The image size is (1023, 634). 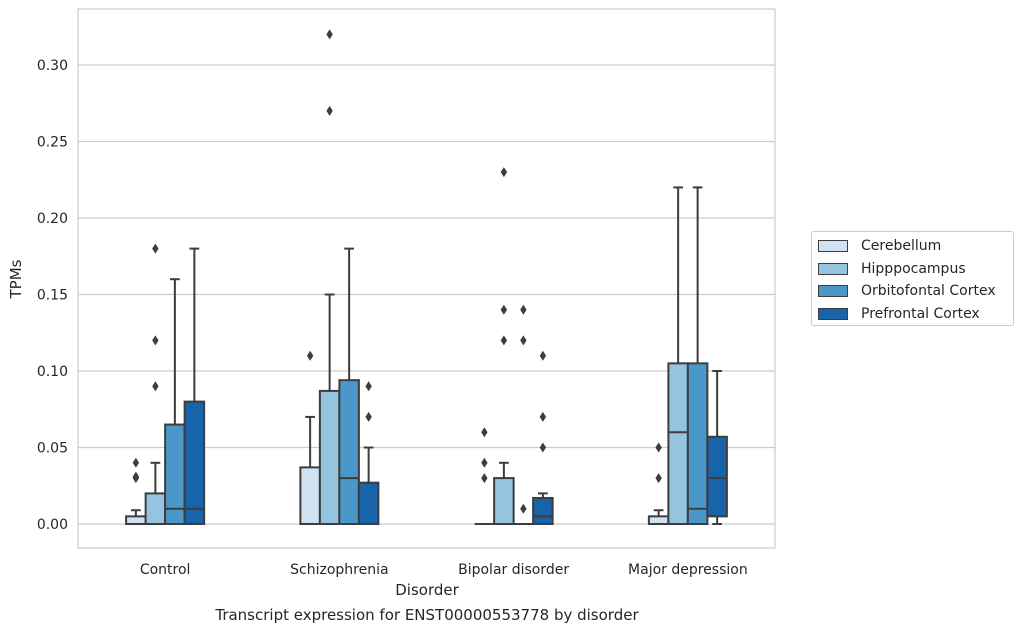 I want to click on y-tick-label: 0.30, so click(x=52, y=66).